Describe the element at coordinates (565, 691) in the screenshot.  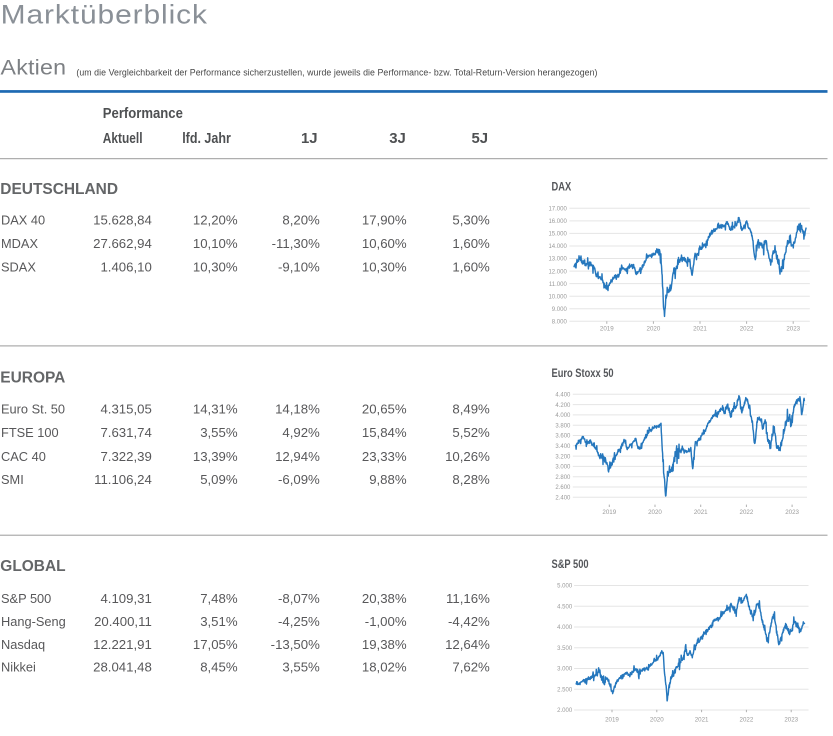
I see `svg-text: 2.500` at that location.